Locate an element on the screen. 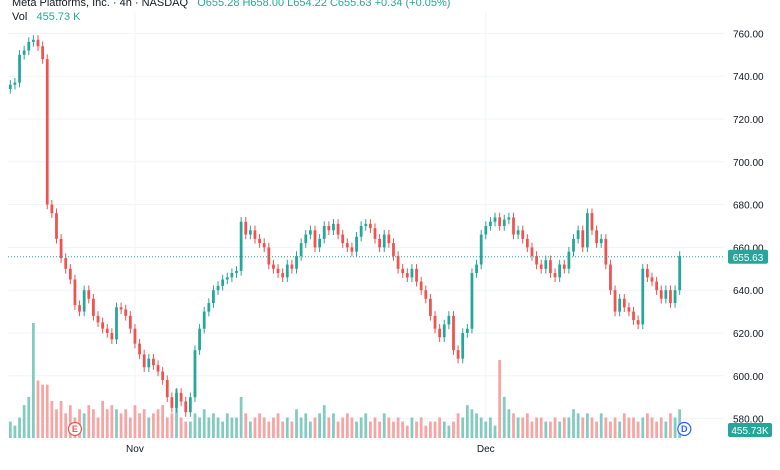 The width and height of the screenshot is (780, 470). earnings-event-marker is located at coordinates (75, 429).